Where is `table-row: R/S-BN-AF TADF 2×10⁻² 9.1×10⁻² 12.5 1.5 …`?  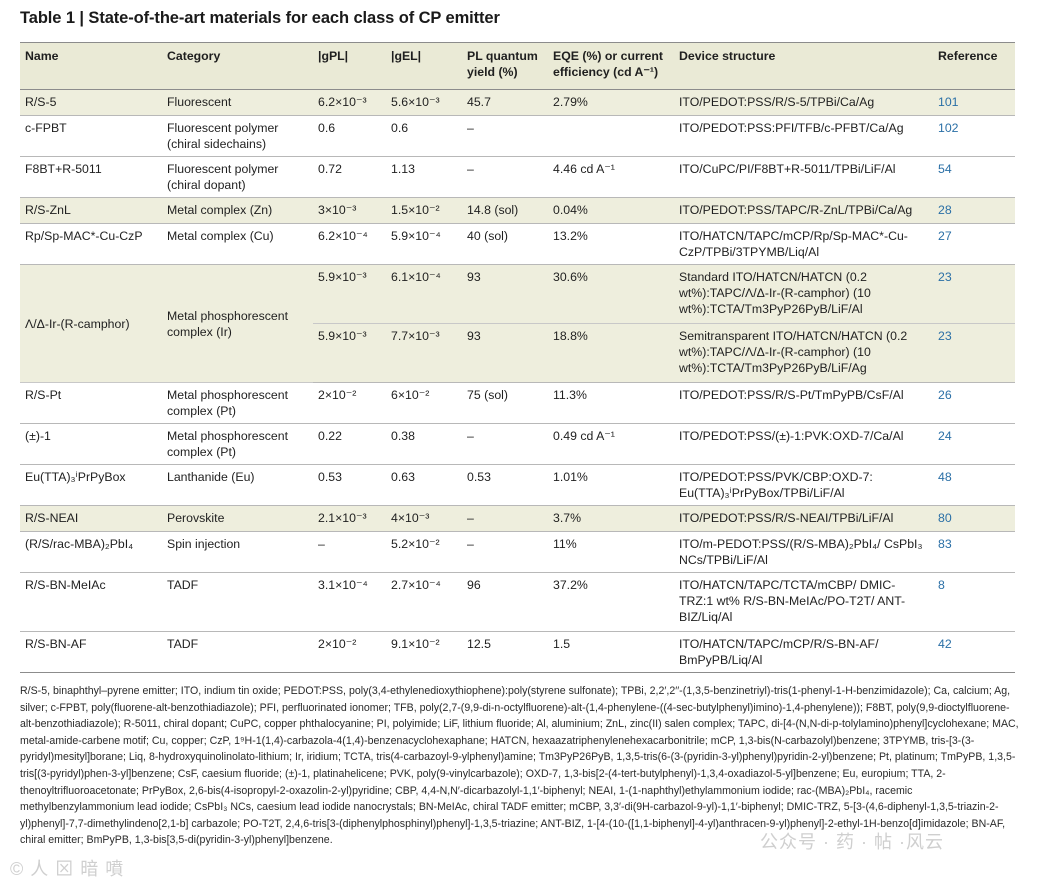 table-row: R/S-BN-AF TADF 2×10⁻² 9.1×10⁻² 12.5 1.5 … is located at coordinates (517, 652).